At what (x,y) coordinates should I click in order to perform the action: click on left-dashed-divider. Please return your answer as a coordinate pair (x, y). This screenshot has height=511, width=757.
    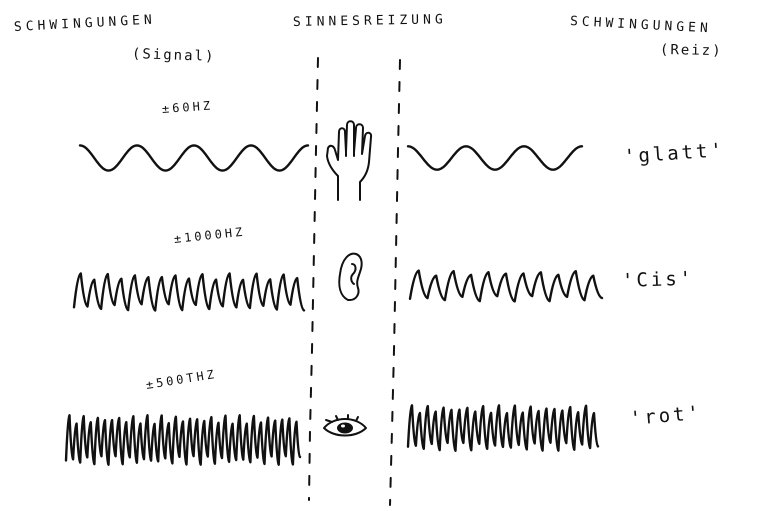
    Looking at the image, I should click on (313, 279).